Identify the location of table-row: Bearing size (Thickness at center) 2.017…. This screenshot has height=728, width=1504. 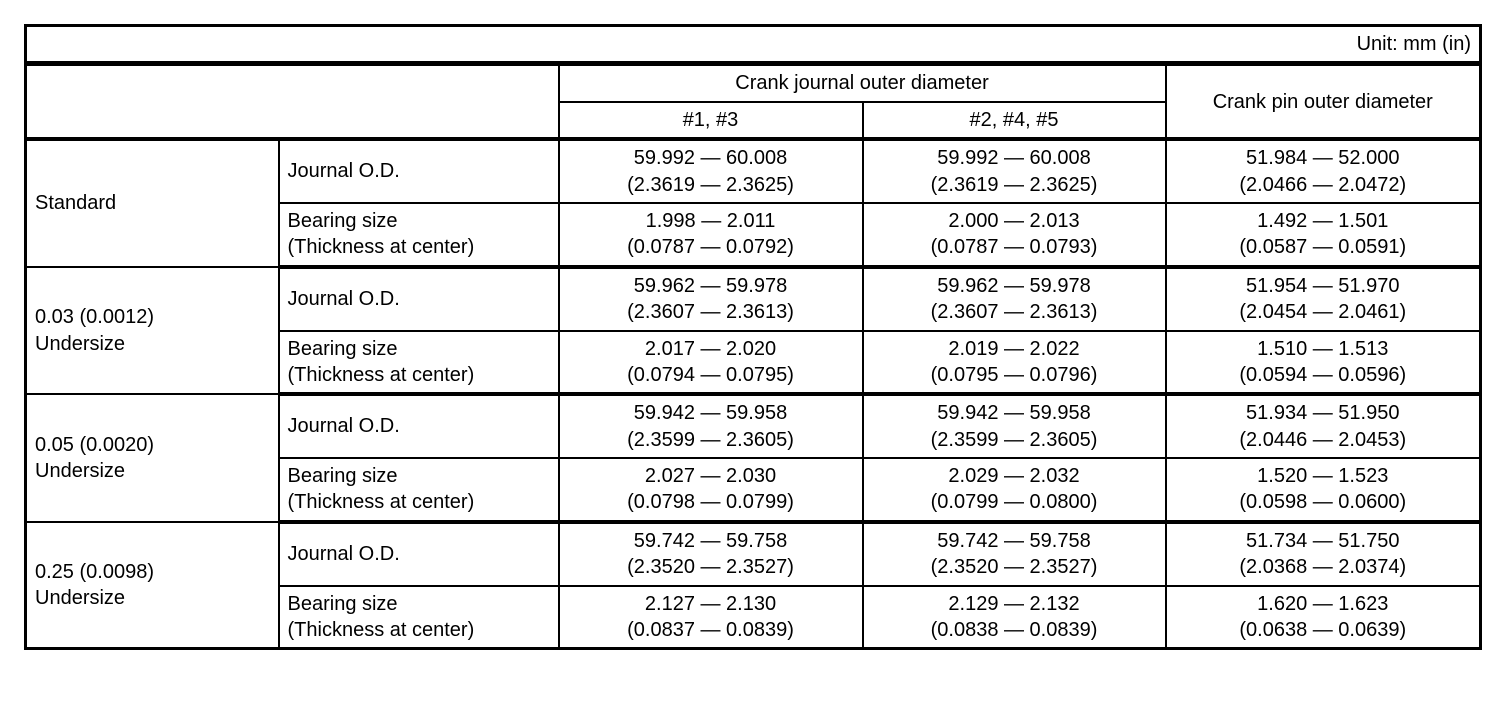
(754, 363).